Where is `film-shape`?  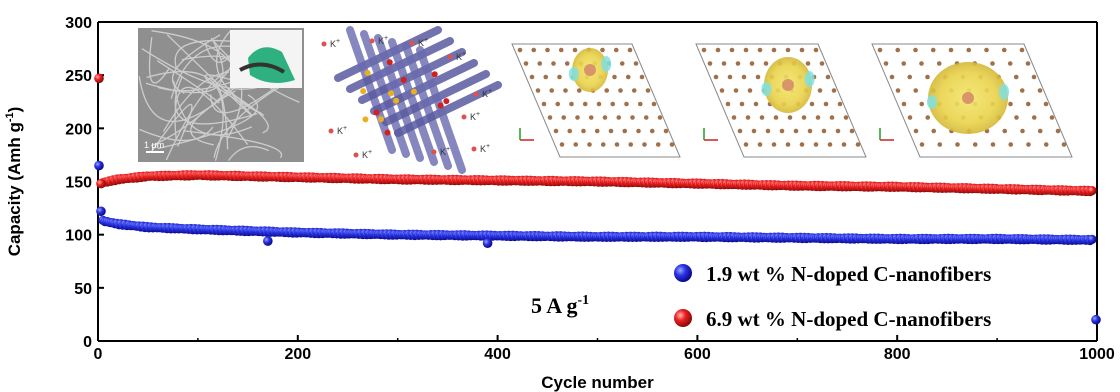
film-shape is located at coordinates (262, 68).